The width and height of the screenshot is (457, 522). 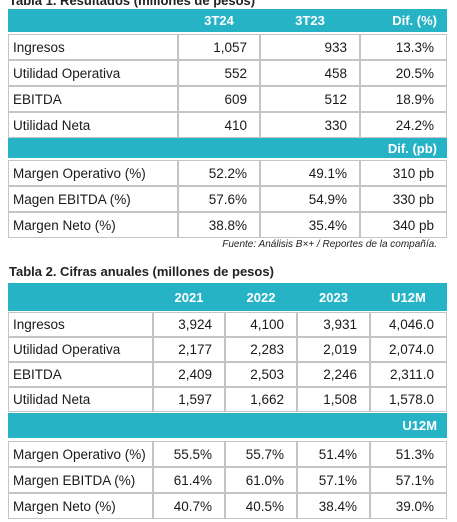 I want to click on cell-value: 13.3%, so click(x=403, y=47).